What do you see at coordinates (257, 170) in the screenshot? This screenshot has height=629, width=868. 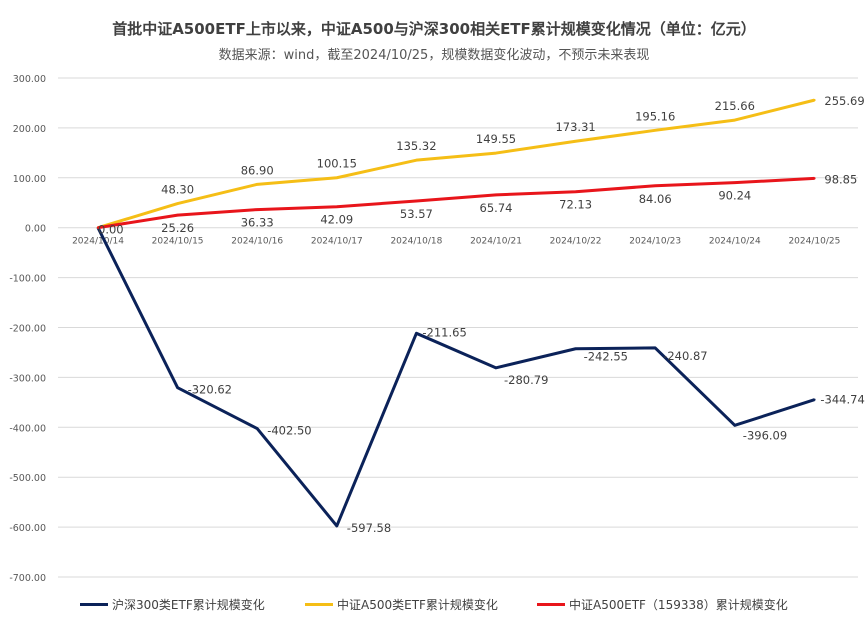 I see `data-label: 86.90` at bounding box center [257, 170].